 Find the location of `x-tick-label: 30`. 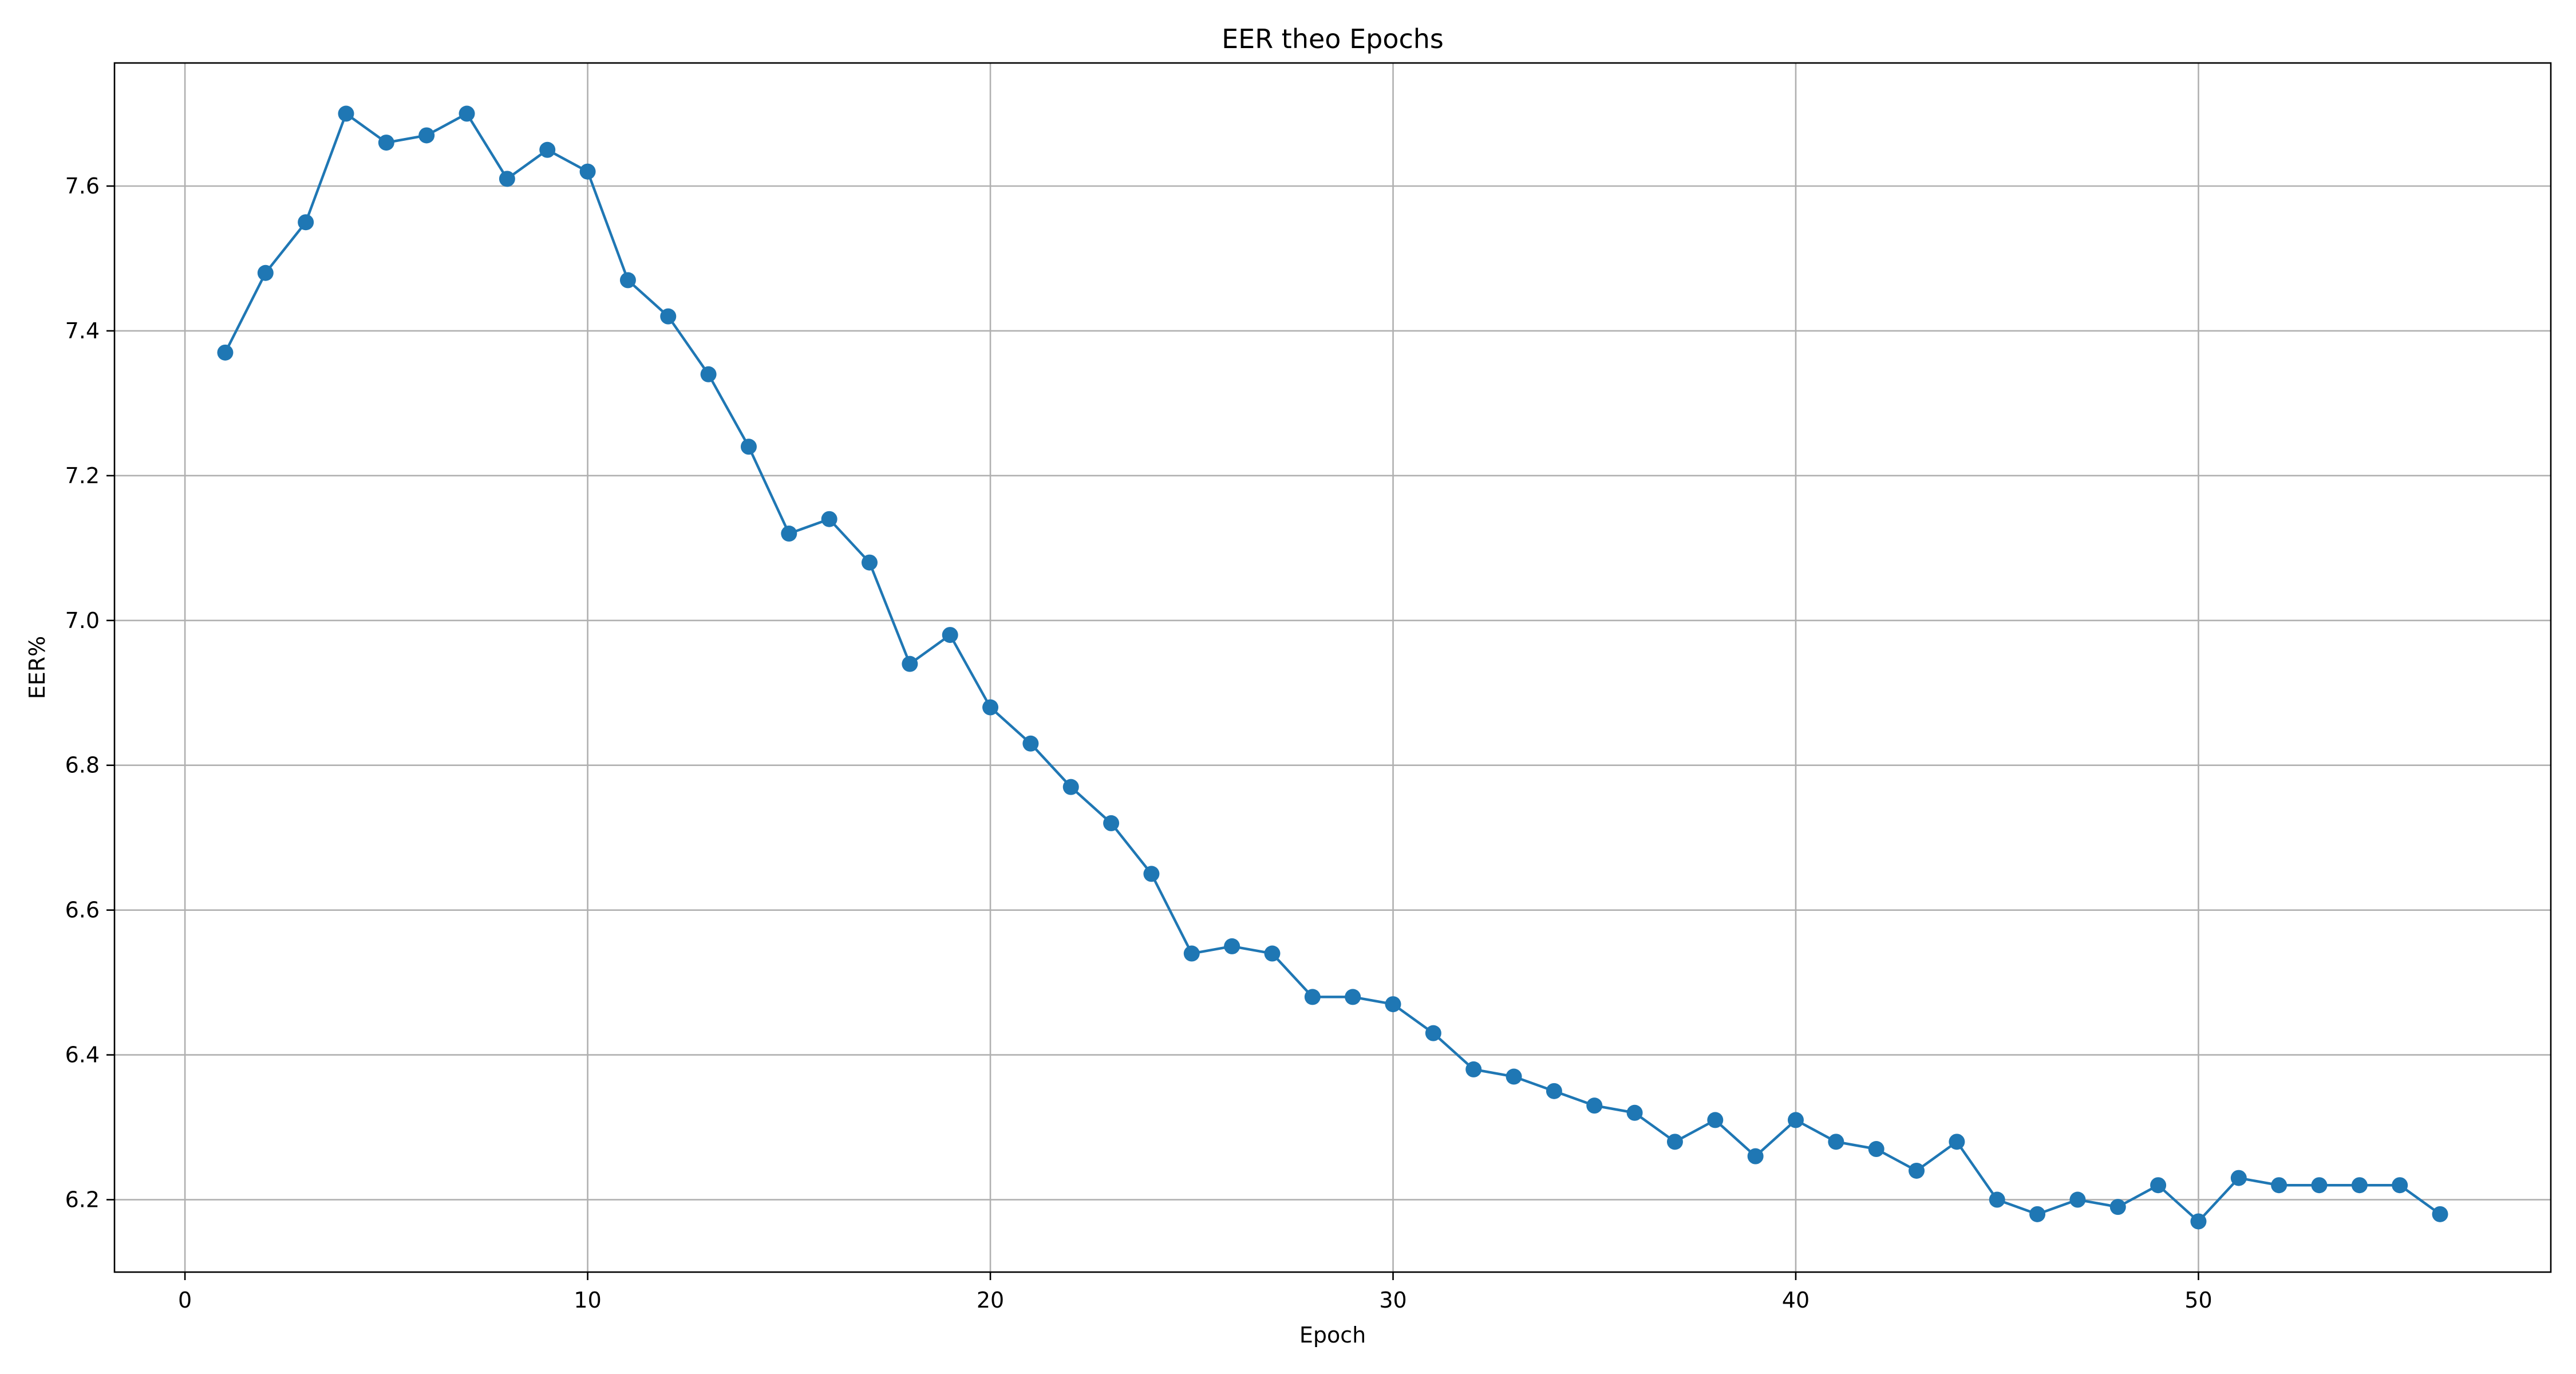

x-tick-label: 30 is located at coordinates (1392, 1300).